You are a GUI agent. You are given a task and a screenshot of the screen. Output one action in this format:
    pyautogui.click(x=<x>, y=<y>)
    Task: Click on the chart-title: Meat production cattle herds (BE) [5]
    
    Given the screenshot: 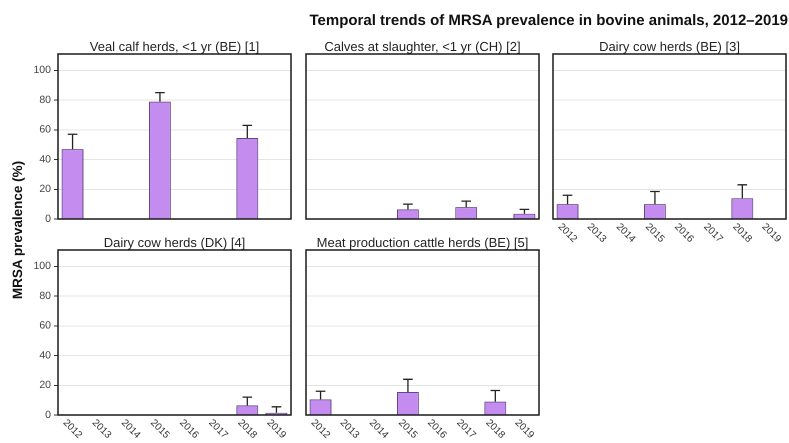 What is the action you would take?
    pyautogui.click(x=422, y=242)
    